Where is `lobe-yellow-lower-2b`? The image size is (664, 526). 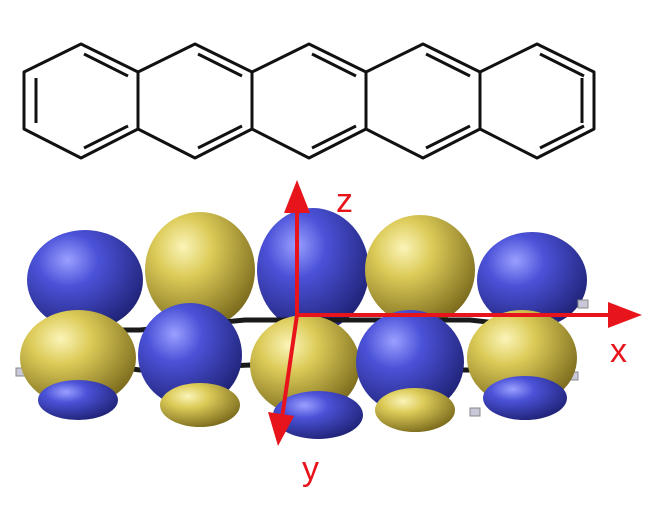 lobe-yellow-lower-2b is located at coordinates (200, 405).